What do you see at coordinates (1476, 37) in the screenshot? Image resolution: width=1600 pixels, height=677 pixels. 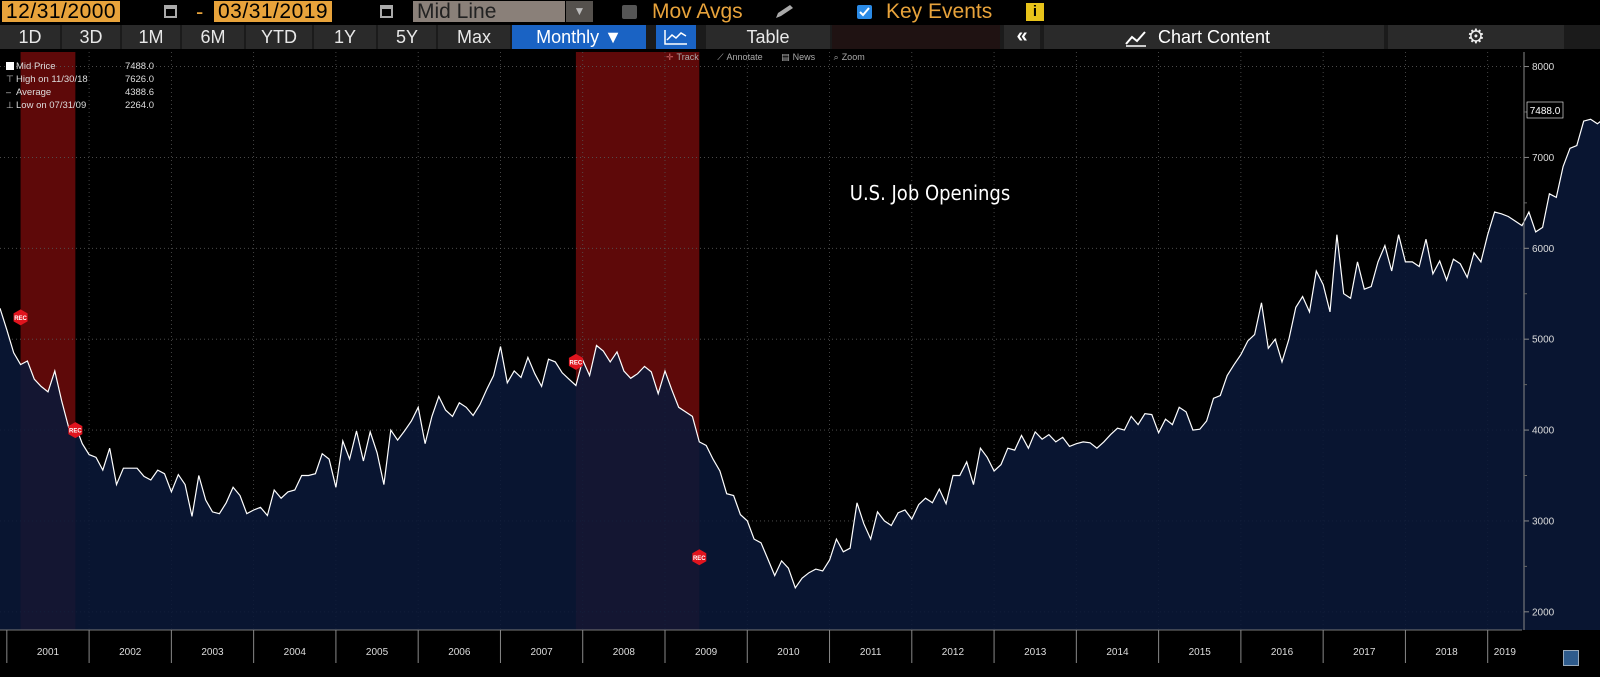 I see `gear-icon: ⚙` at bounding box center [1476, 37].